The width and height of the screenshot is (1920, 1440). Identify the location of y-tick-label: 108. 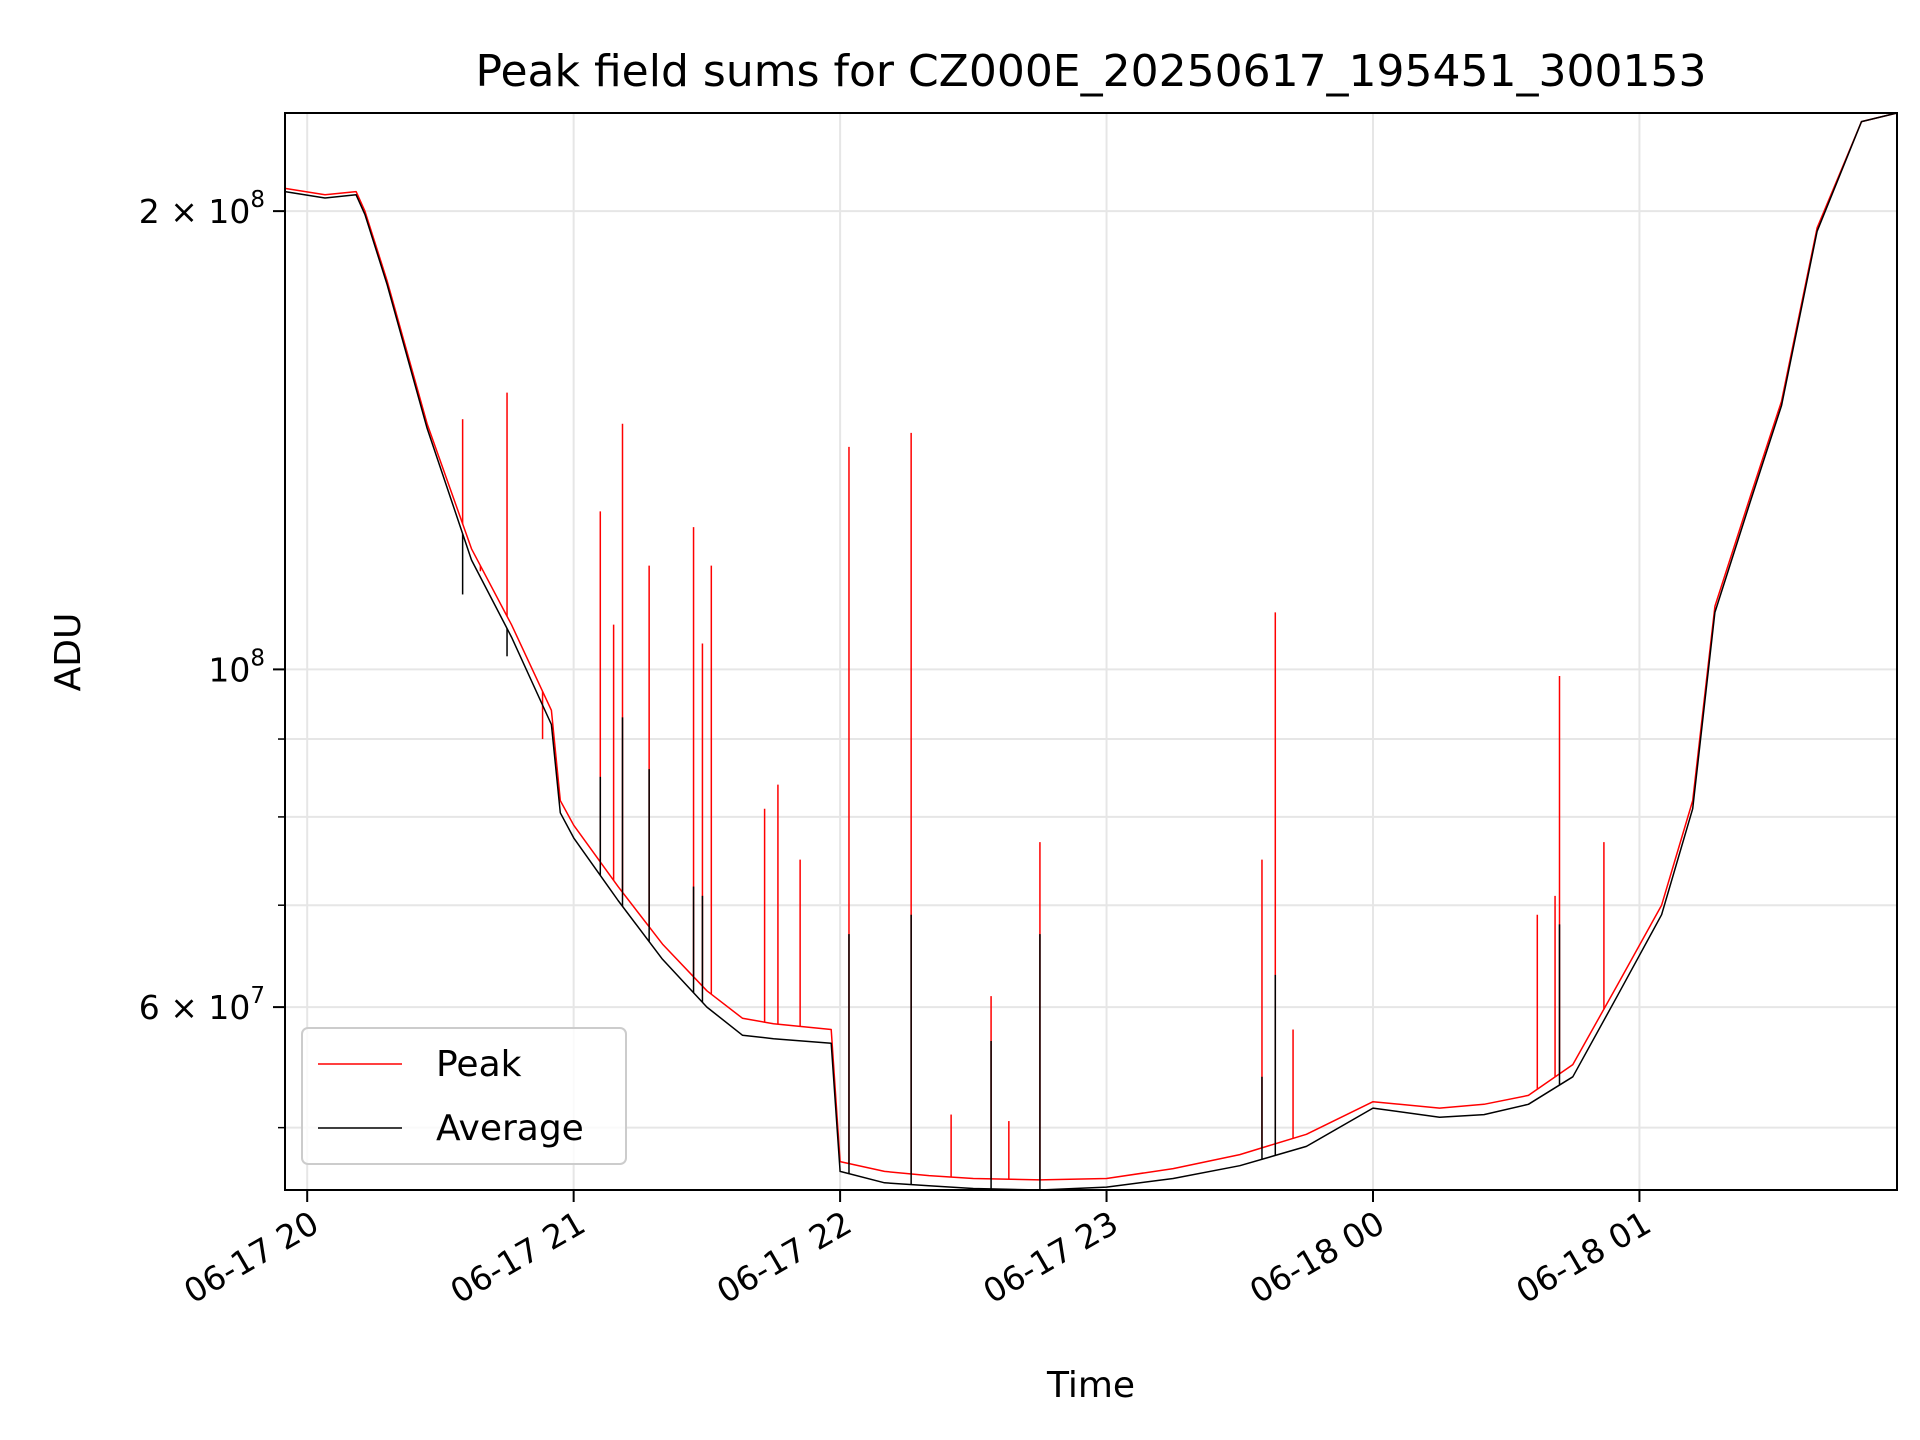
(236, 667).